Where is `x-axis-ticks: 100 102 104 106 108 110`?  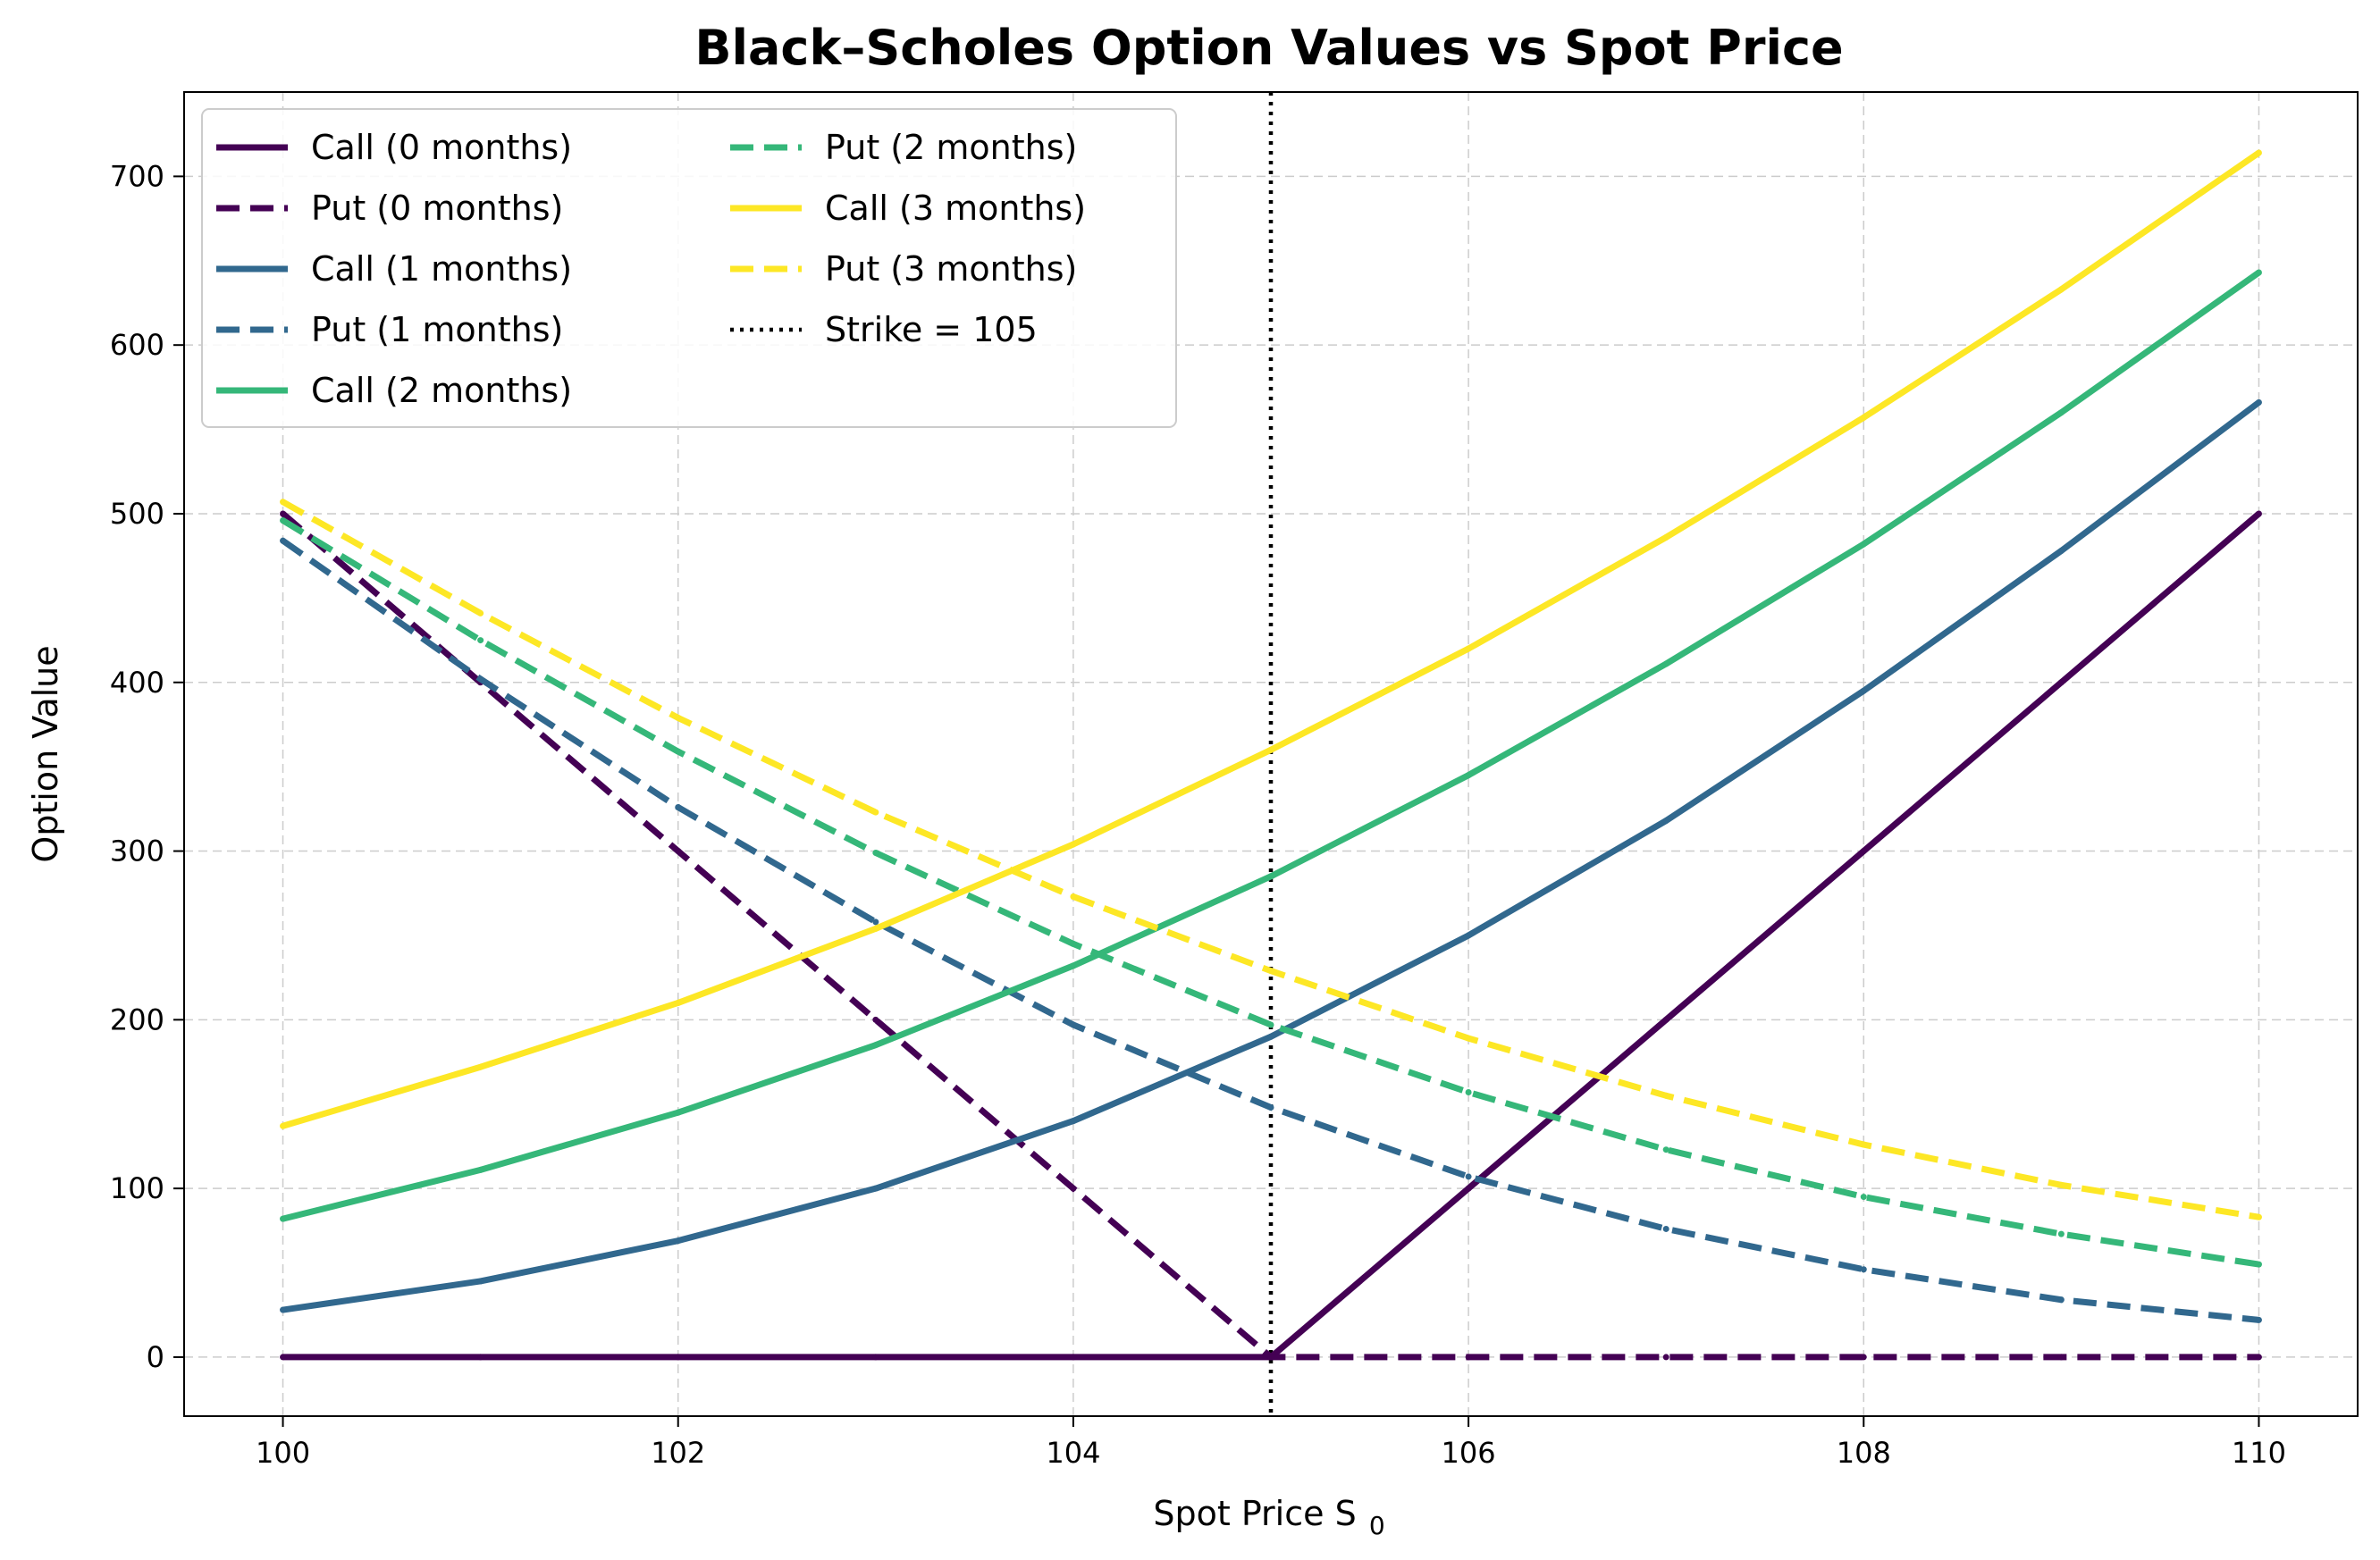 x-axis-ticks: 100 102 104 106 108 110 is located at coordinates (1271, 1443).